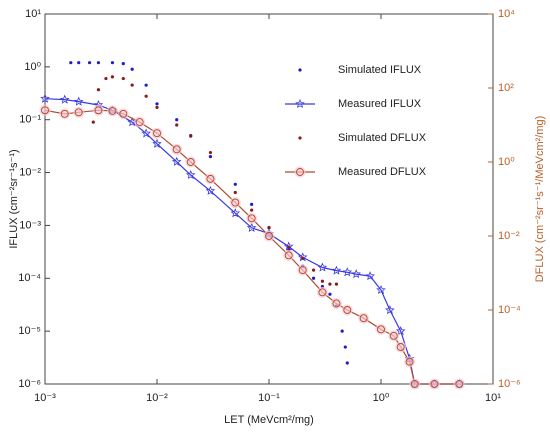 Image resolution: width=550 pixels, height=439 pixels. Describe the element at coordinates (380, 104) in the screenshot. I see `legend-label: Measured IFLUX` at that location.